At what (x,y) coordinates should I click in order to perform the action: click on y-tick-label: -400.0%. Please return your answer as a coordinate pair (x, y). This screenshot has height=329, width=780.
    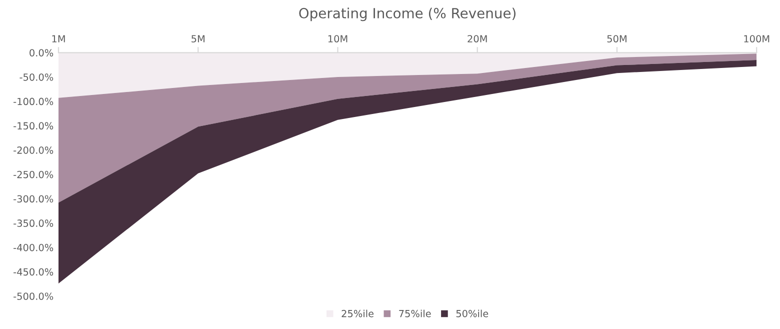
    Looking at the image, I should click on (34, 248).